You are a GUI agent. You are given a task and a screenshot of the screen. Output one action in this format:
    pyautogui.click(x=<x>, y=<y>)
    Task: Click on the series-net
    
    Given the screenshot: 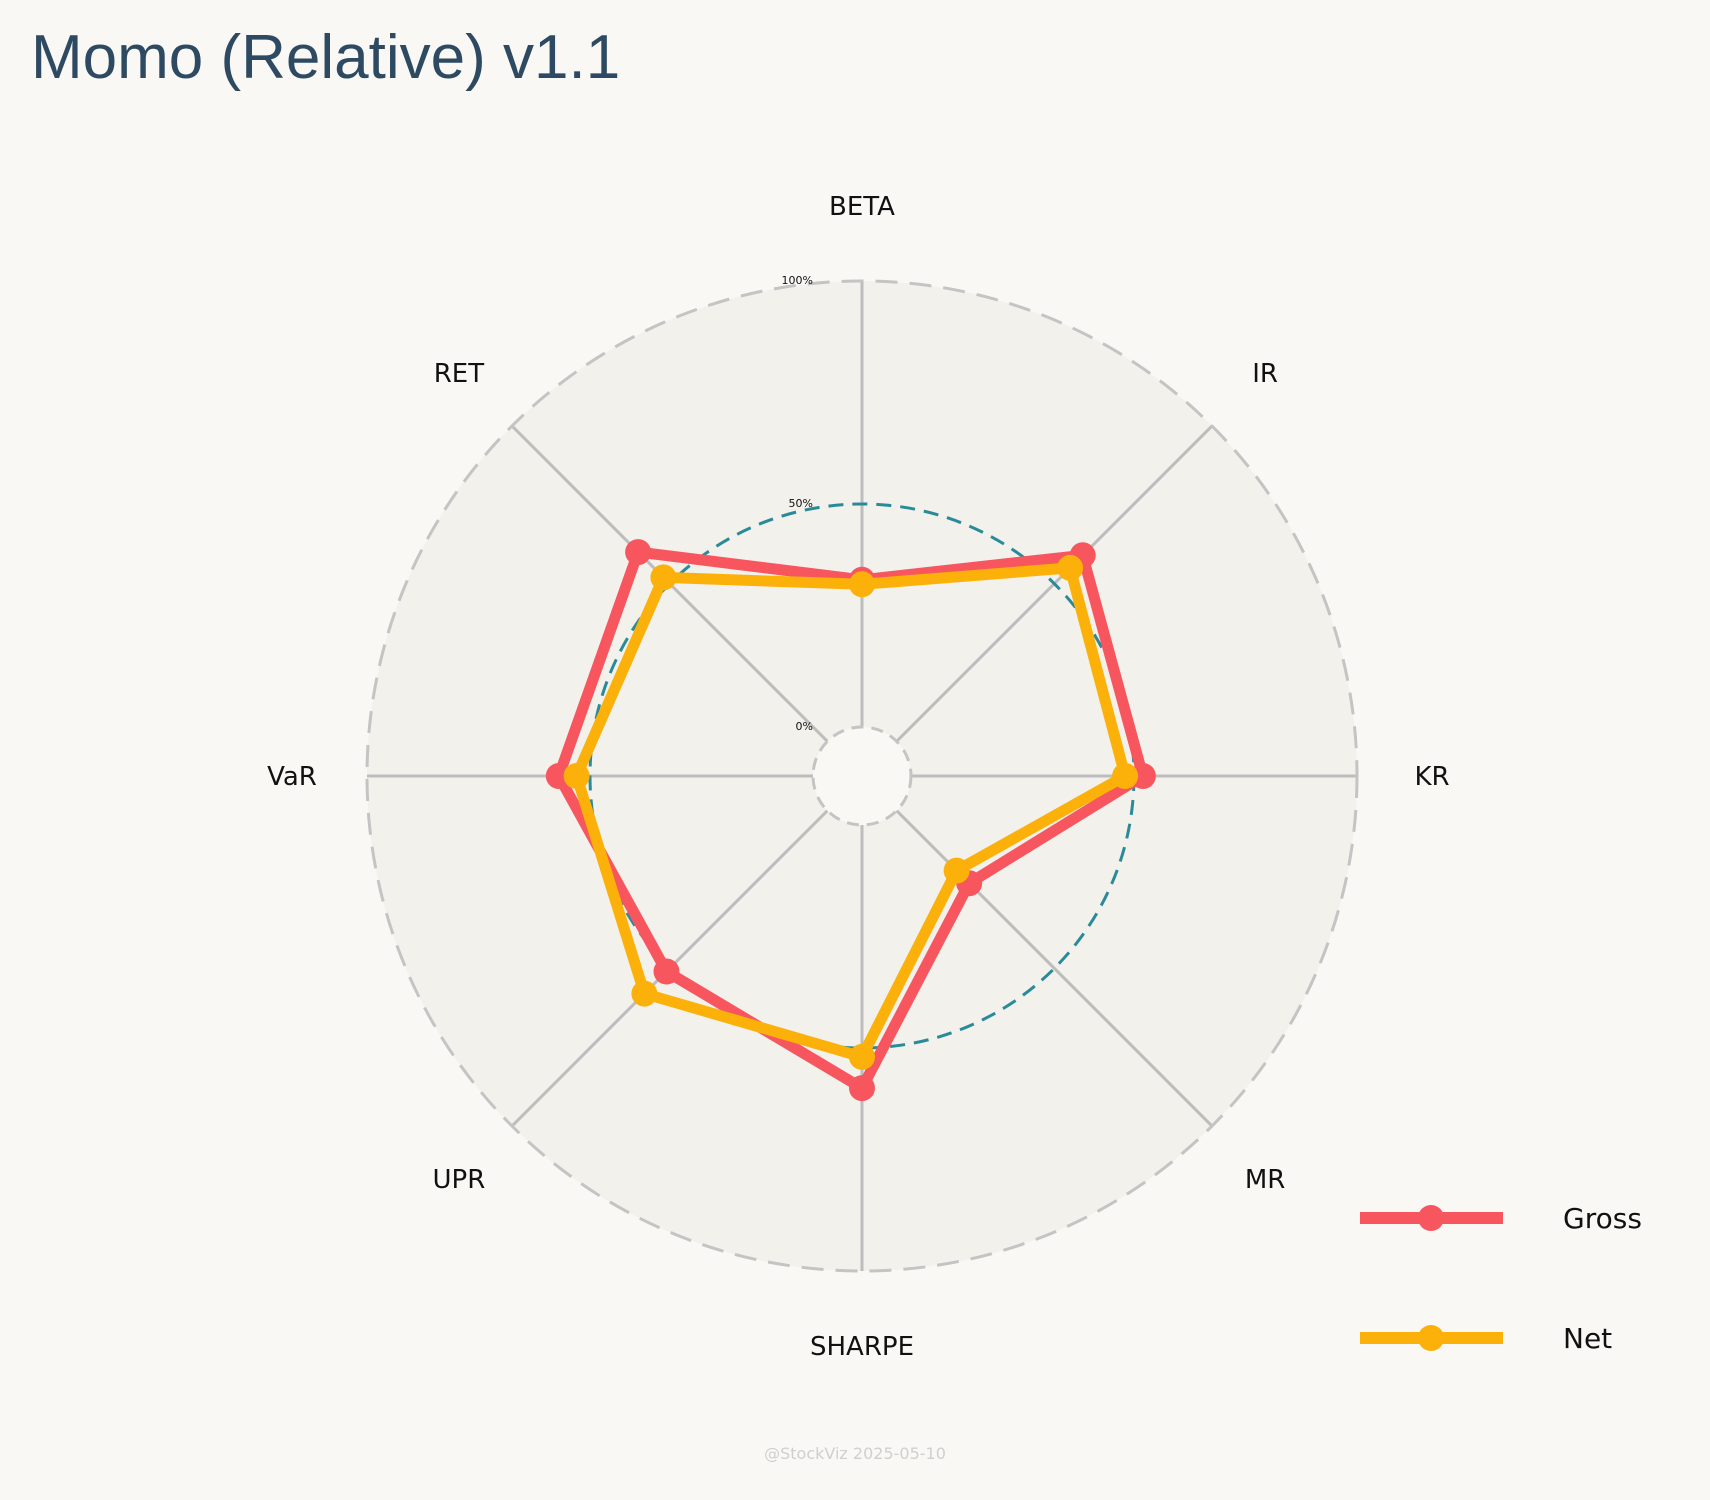 What is the action you would take?
    pyautogui.click(x=851, y=812)
    